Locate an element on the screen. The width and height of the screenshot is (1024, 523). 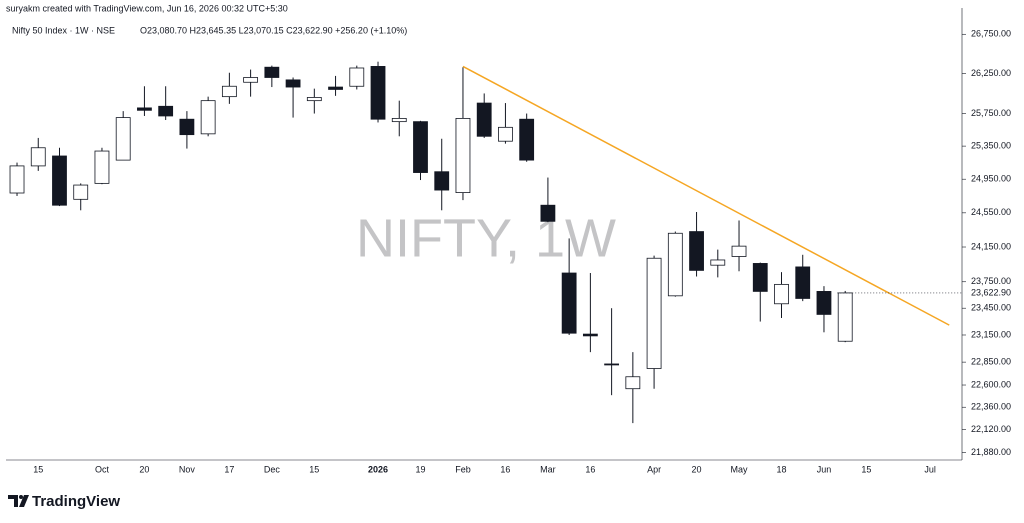
x-tick-label: Jul is located at coordinates (930, 469).